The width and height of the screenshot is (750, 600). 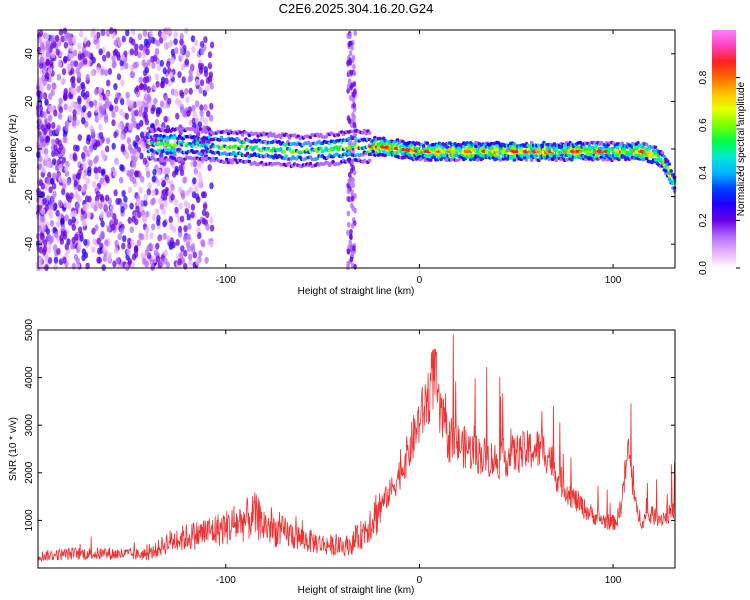 What do you see at coordinates (13, 149) in the screenshot?
I see `spectrogram-y-axis-label: Frequency (Hz)` at bounding box center [13, 149].